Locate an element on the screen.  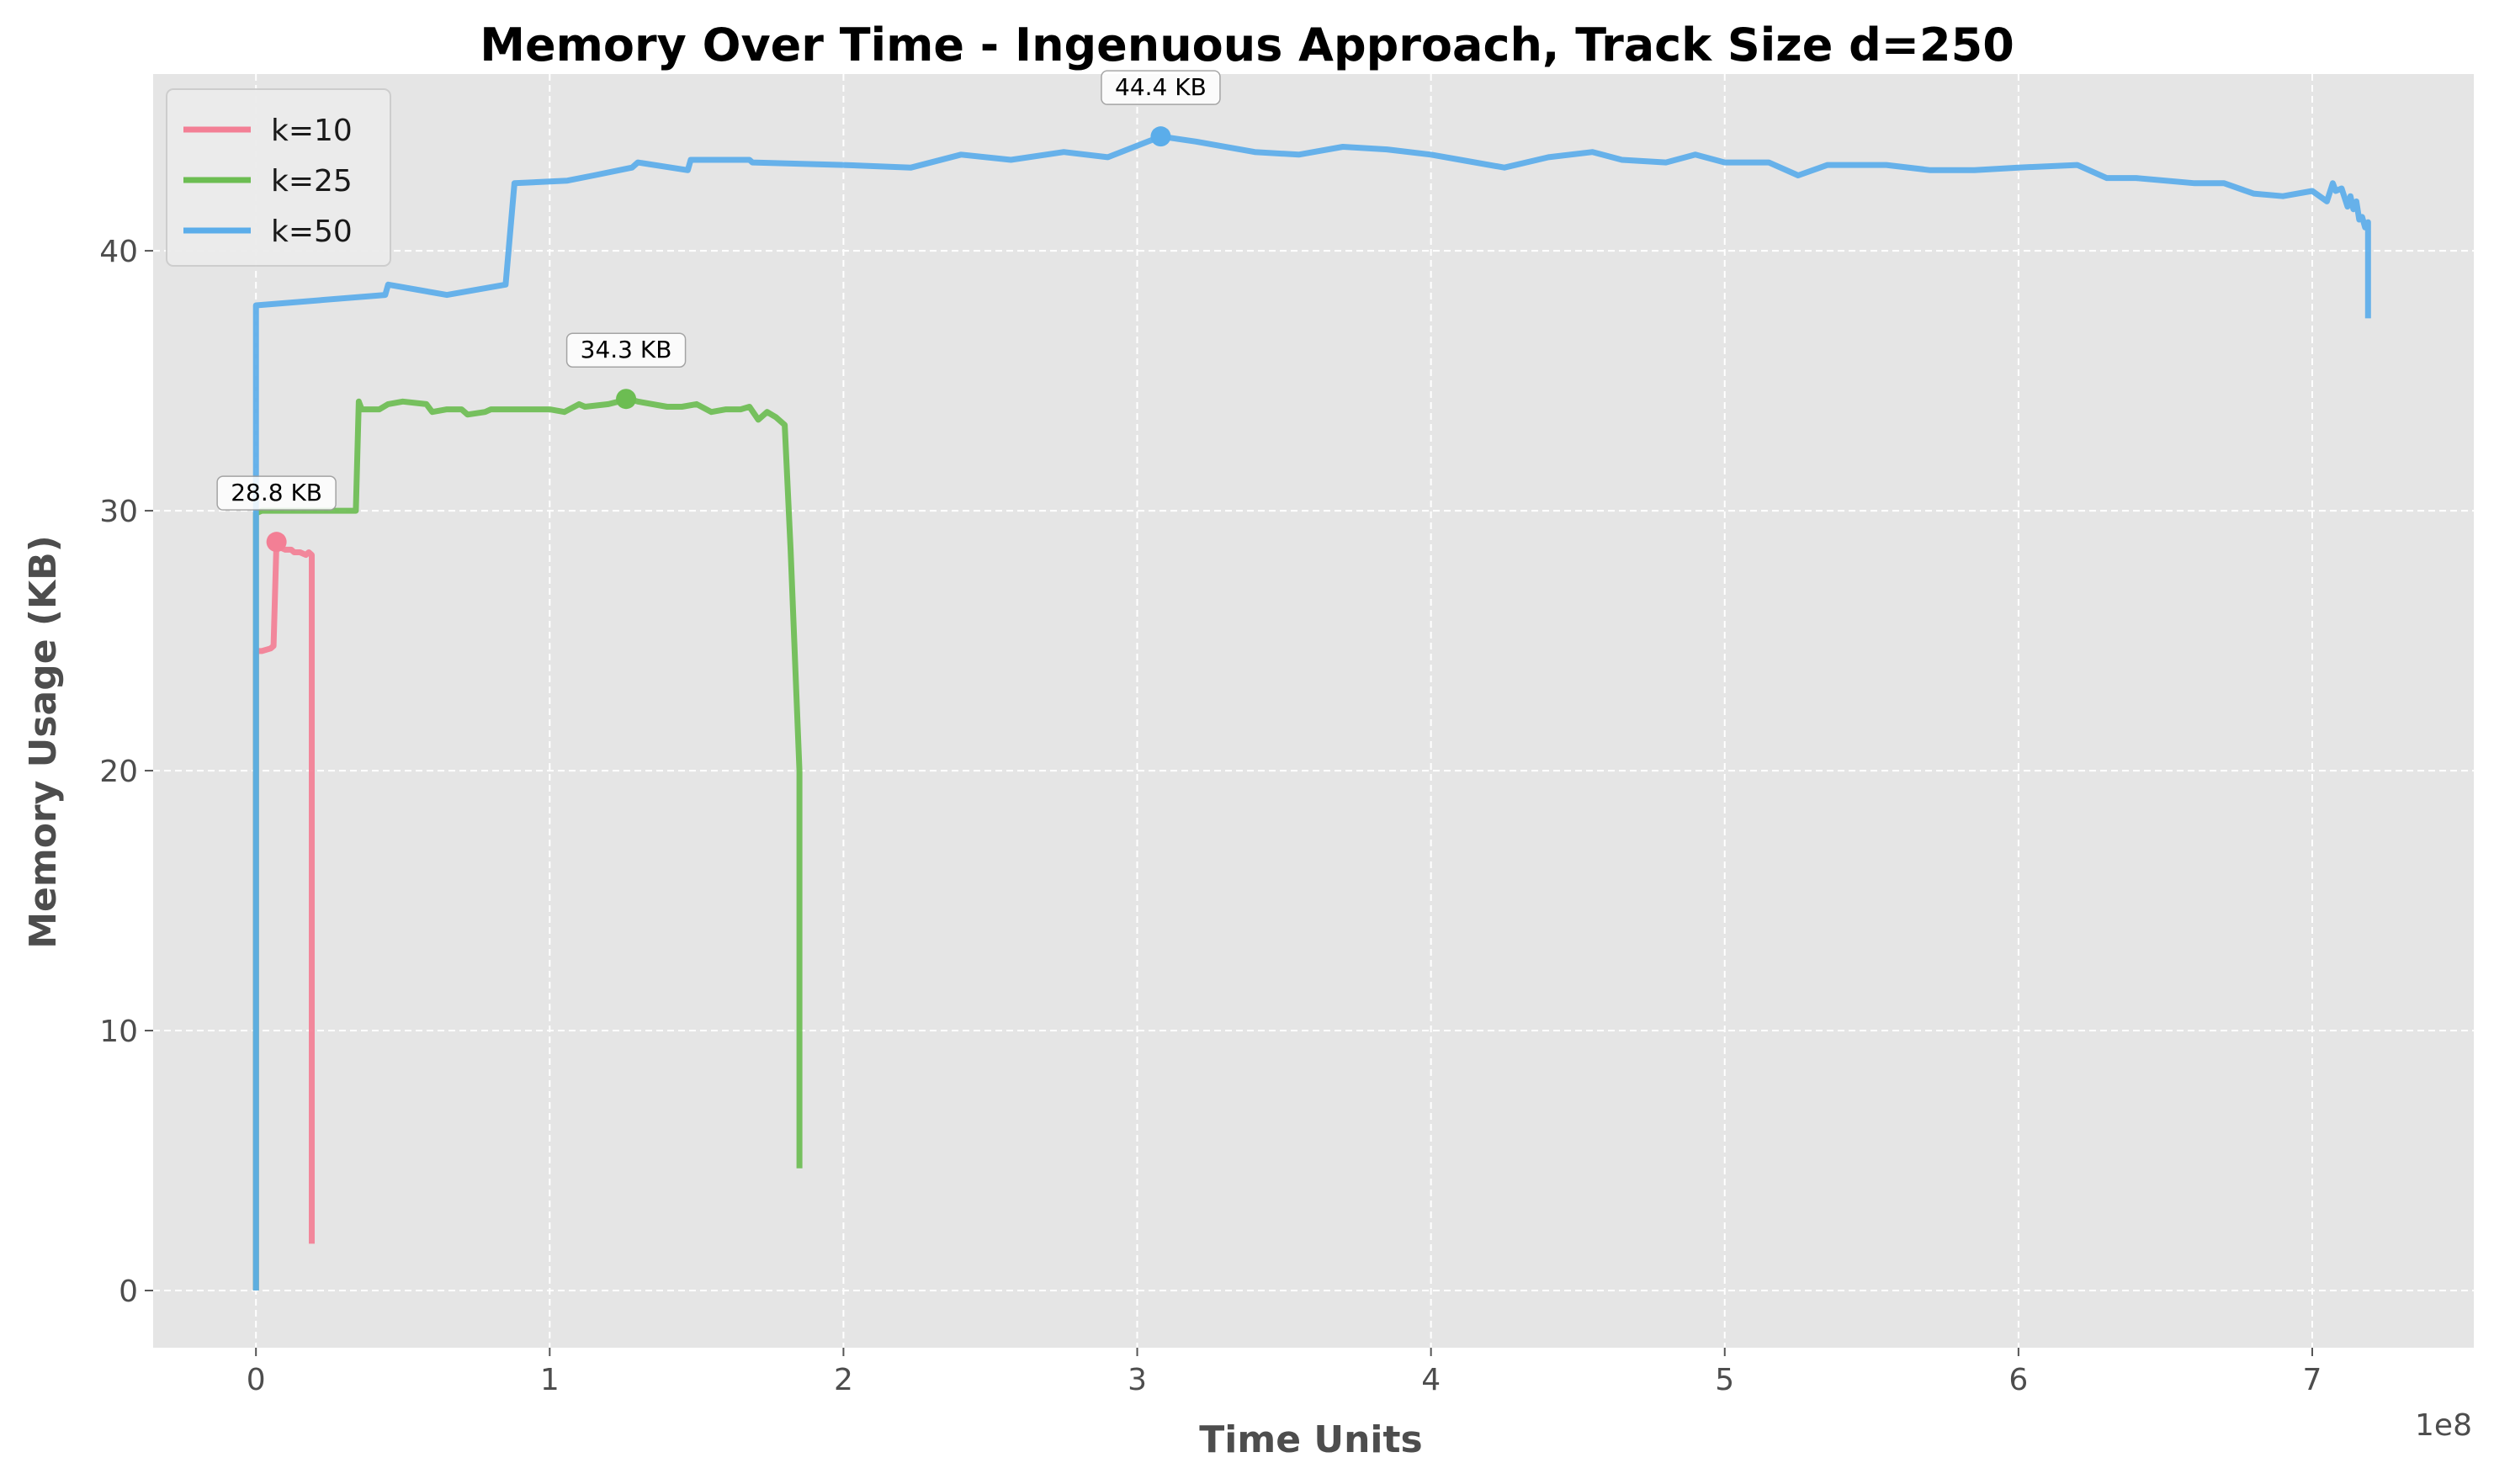
legend-box is located at coordinates (278, 177).